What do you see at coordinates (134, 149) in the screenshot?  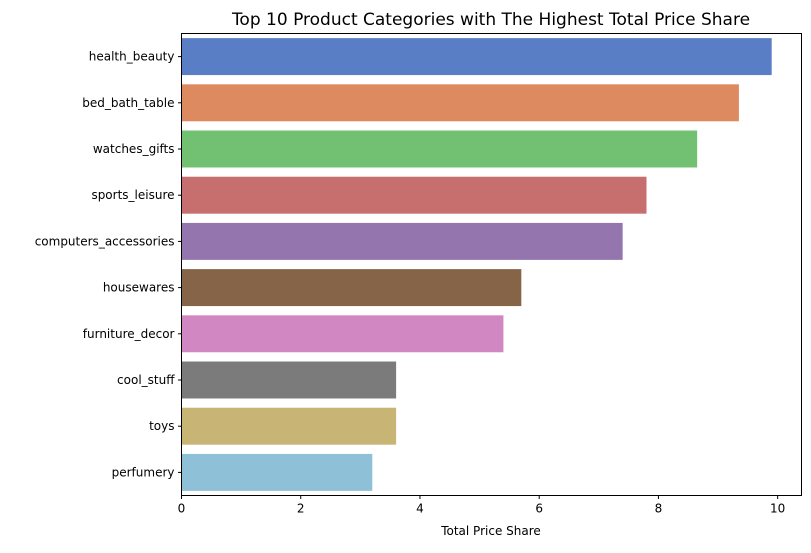 I see `y-tick-label: watches_gifts` at bounding box center [134, 149].